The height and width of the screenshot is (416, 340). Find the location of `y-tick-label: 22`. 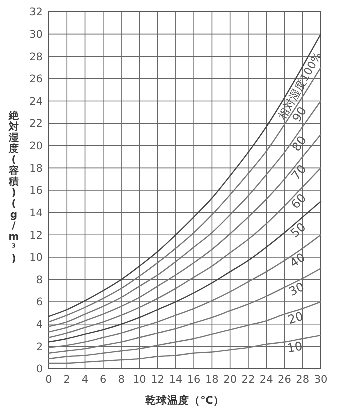

y-tick-label: 22 is located at coordinates (36, 124).